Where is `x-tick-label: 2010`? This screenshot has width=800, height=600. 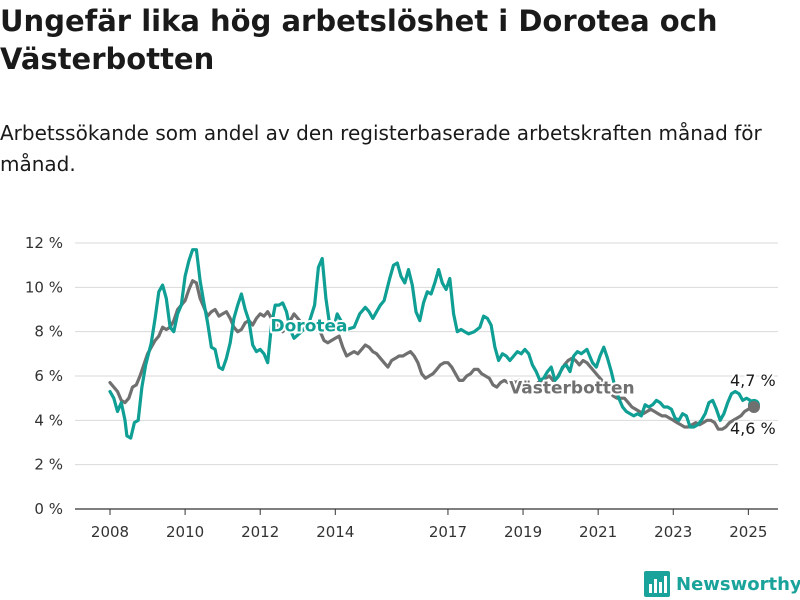 x-tick-label: 2010 is located at coordinates (185, 532).